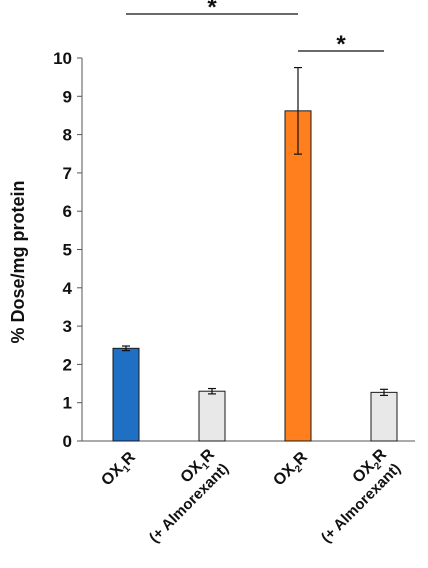  What do you see at coordinates (67, 135) in the screenshot?
I see `y-tick-label: 8` at bounding box center [67, 135].